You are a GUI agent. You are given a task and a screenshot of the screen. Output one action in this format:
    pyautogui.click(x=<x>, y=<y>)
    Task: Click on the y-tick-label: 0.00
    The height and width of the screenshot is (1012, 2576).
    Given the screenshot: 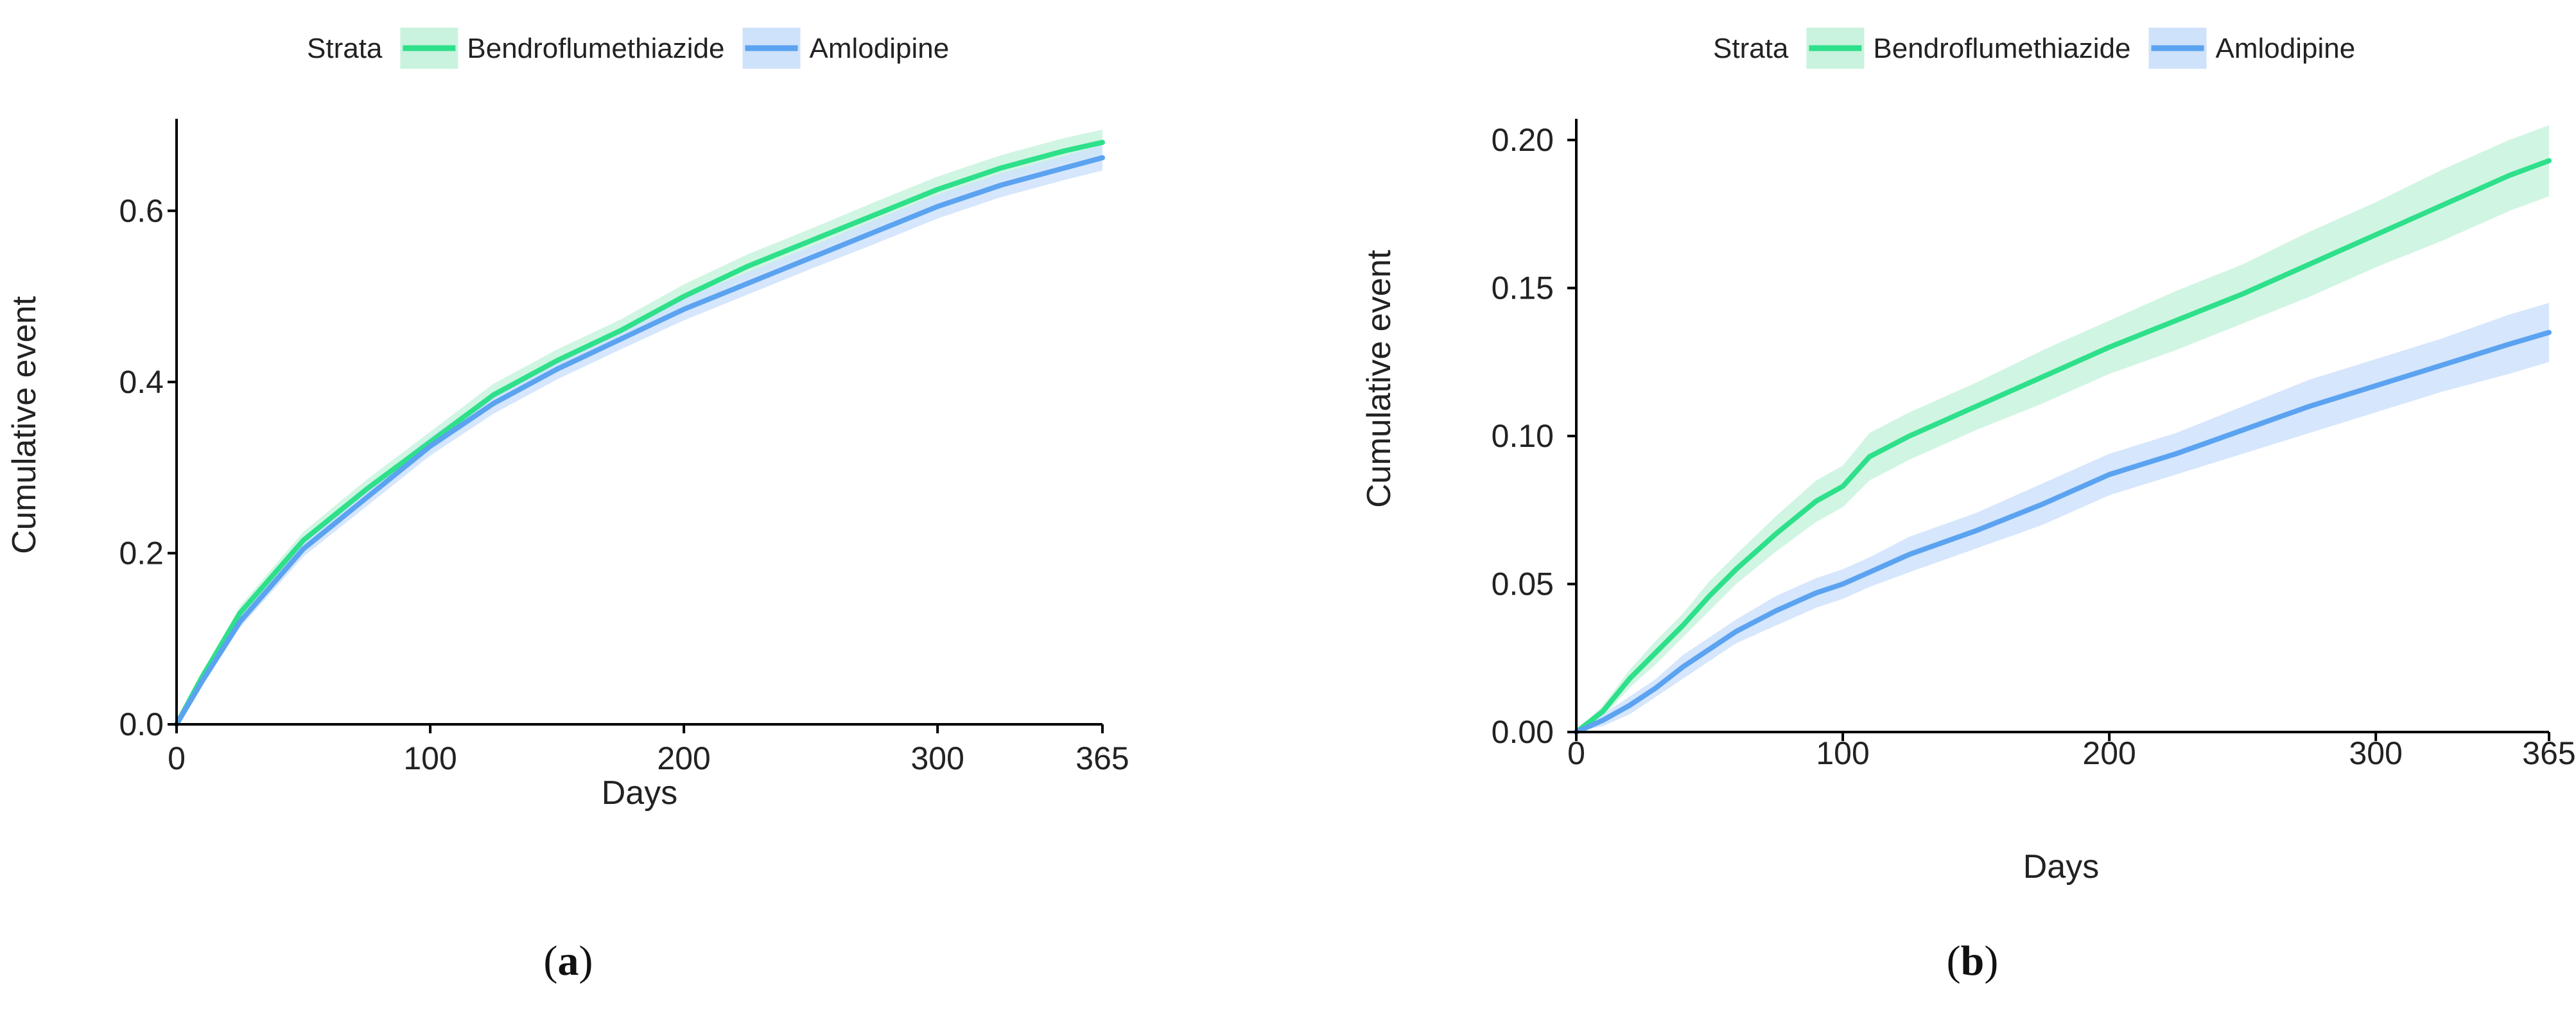 What is the action you would take?
    pyautogui.click(x=1523, y=732)
    